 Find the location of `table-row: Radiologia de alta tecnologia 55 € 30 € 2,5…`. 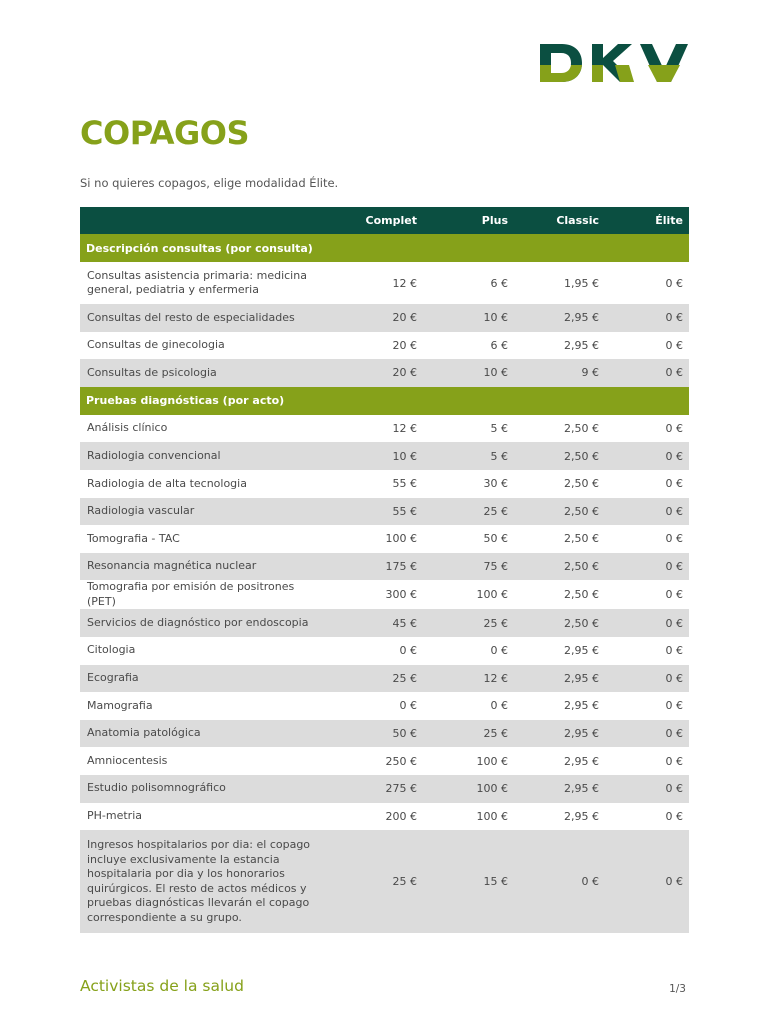

table-row: Radiologia de alta tecnologia 55 € 30 € 2,5… is located at coordinates (384, 484).